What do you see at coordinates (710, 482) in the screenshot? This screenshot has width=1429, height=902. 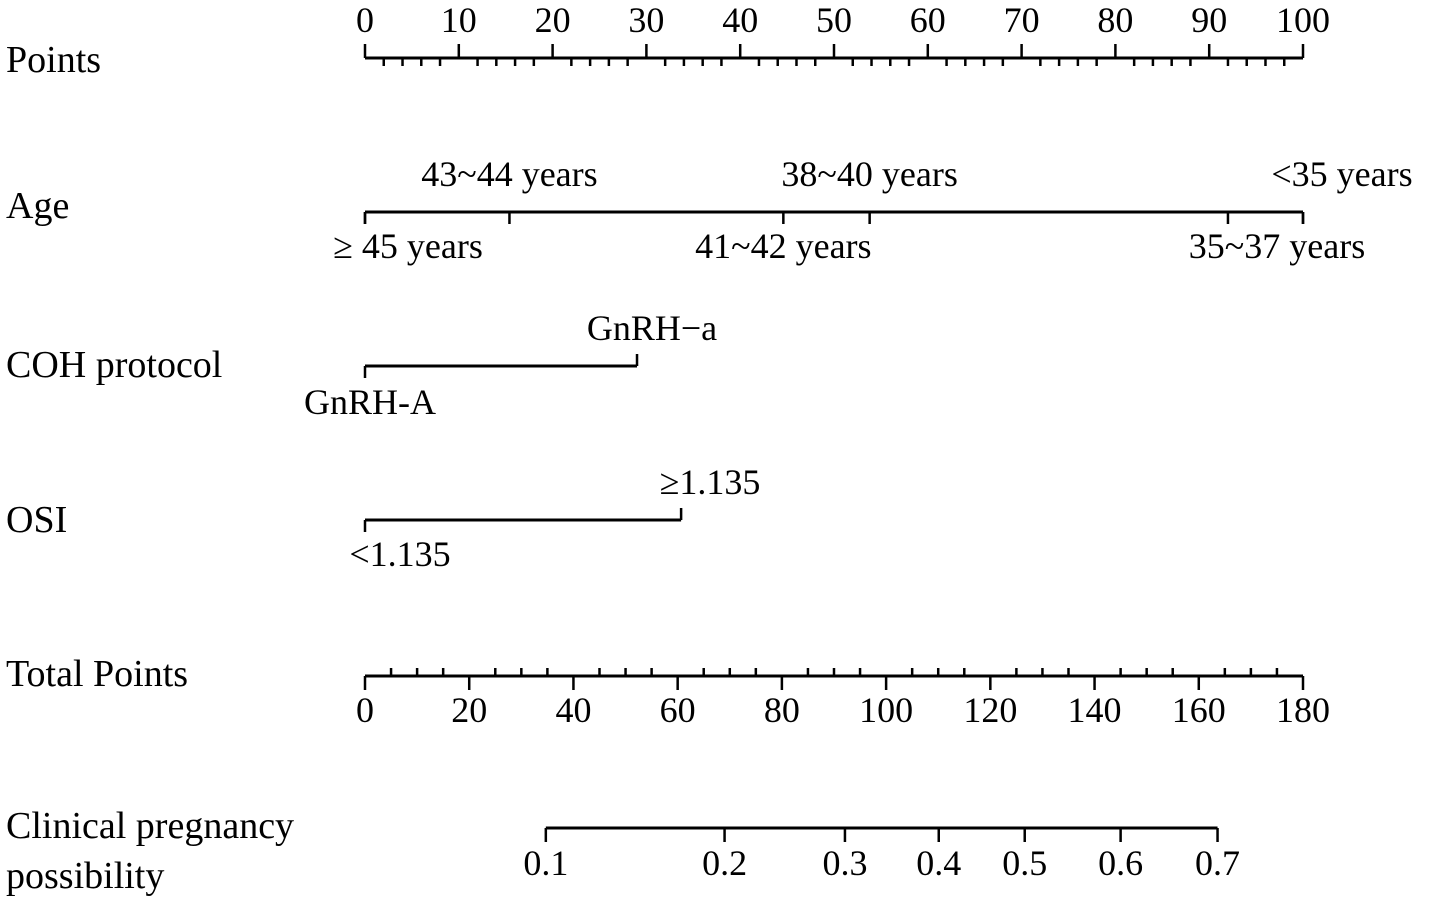 I see `osi-level-label: ≥1.135` at bounding box center [710, 482].